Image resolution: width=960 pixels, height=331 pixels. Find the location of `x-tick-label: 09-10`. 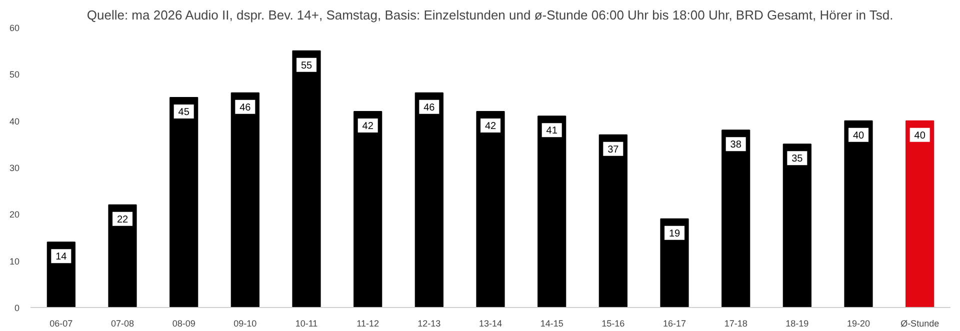

x-tick-label: 09-10 is located at coordinates (245, 323).